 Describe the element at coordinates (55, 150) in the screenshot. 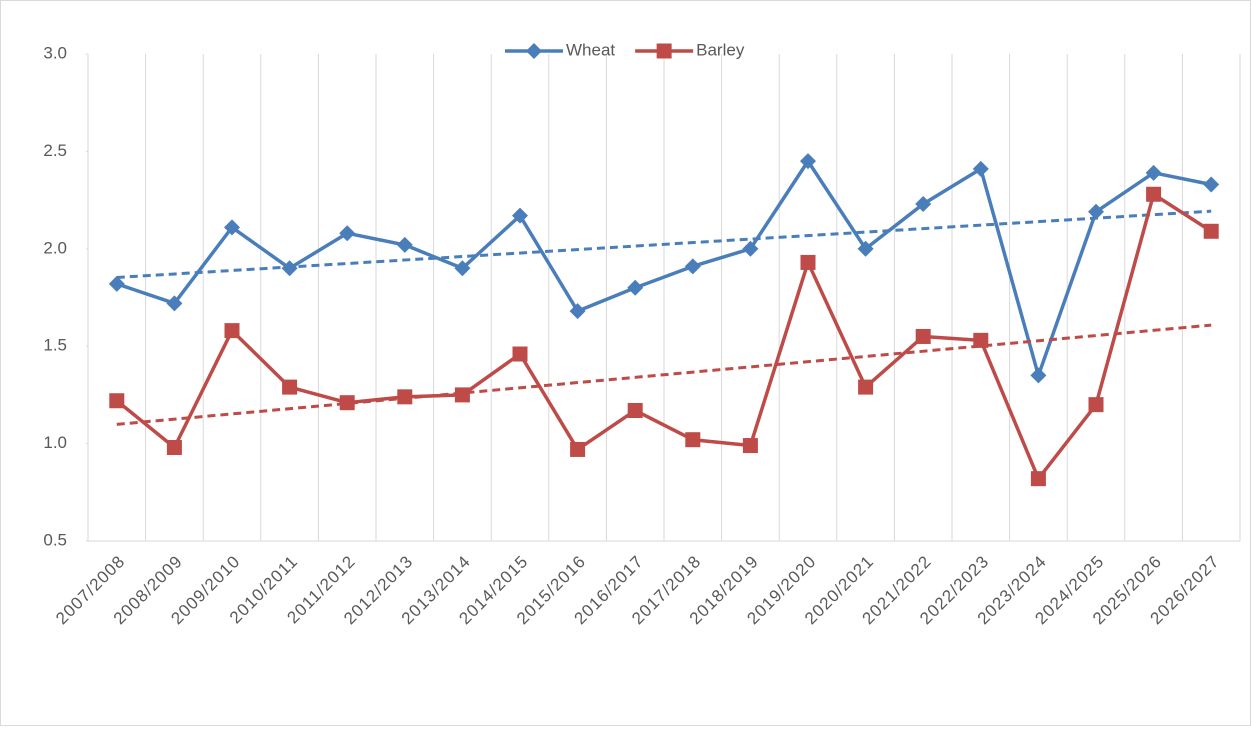

I see `y-tick-label: 2.5` at that location.